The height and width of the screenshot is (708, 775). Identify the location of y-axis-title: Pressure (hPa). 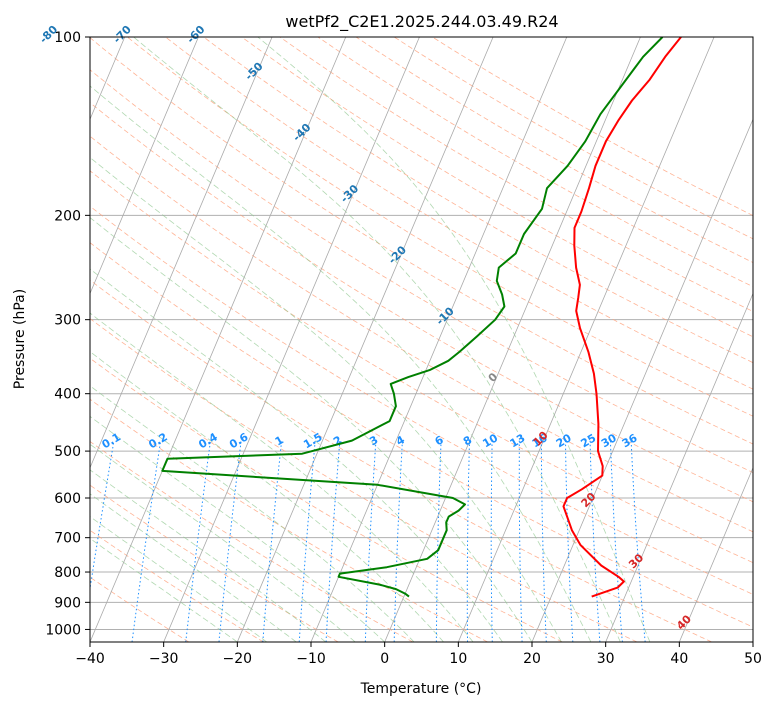
(20, 339).